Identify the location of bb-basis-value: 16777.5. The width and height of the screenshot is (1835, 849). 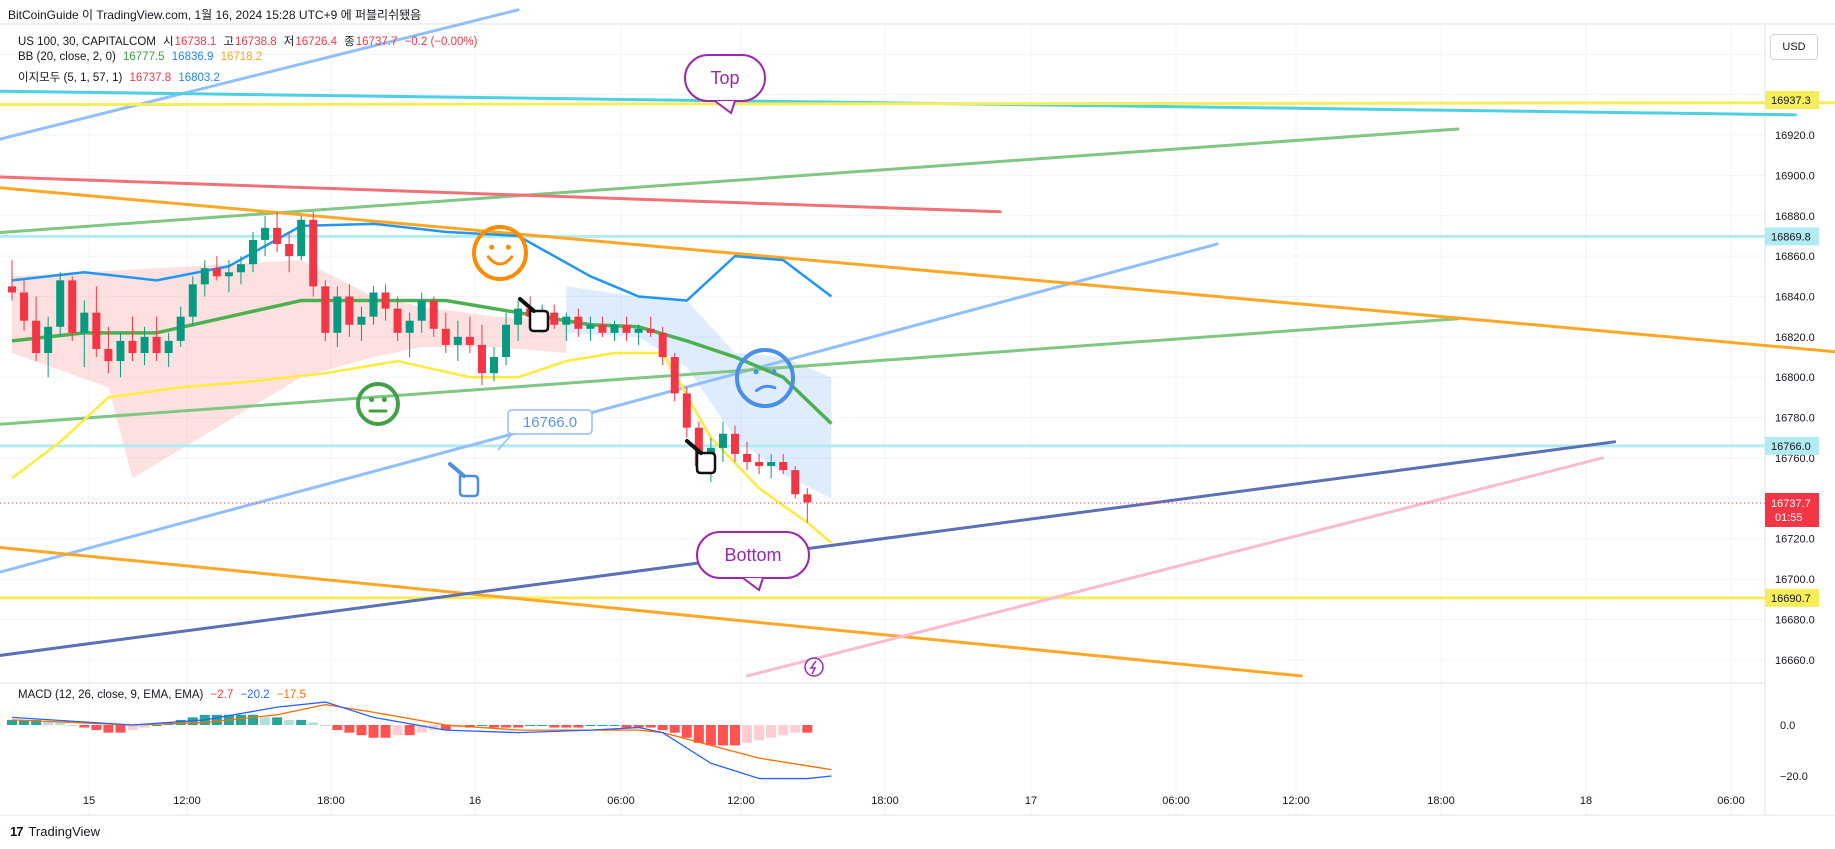
(144, 57).